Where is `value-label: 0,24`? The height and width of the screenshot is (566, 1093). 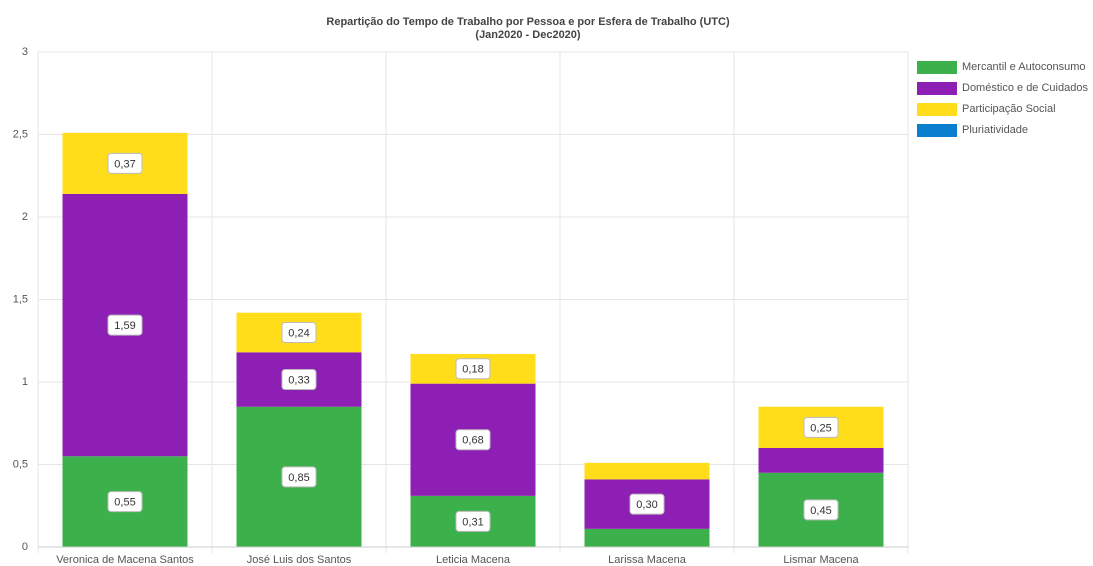 value-label: 0,24 is located at coordinates (298, 333).